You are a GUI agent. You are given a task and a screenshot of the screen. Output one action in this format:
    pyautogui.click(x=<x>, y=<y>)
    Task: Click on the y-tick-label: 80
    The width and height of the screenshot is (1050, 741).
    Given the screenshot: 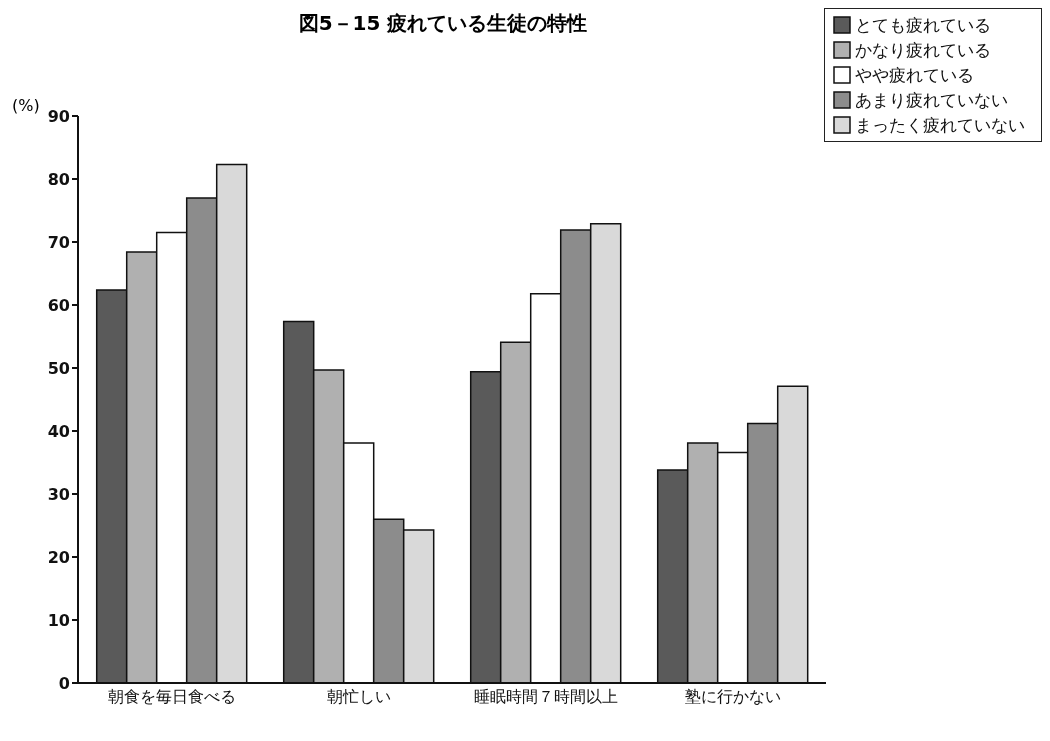 What is the action you would take?
    pyautogui.click(x=58, y=179)
    